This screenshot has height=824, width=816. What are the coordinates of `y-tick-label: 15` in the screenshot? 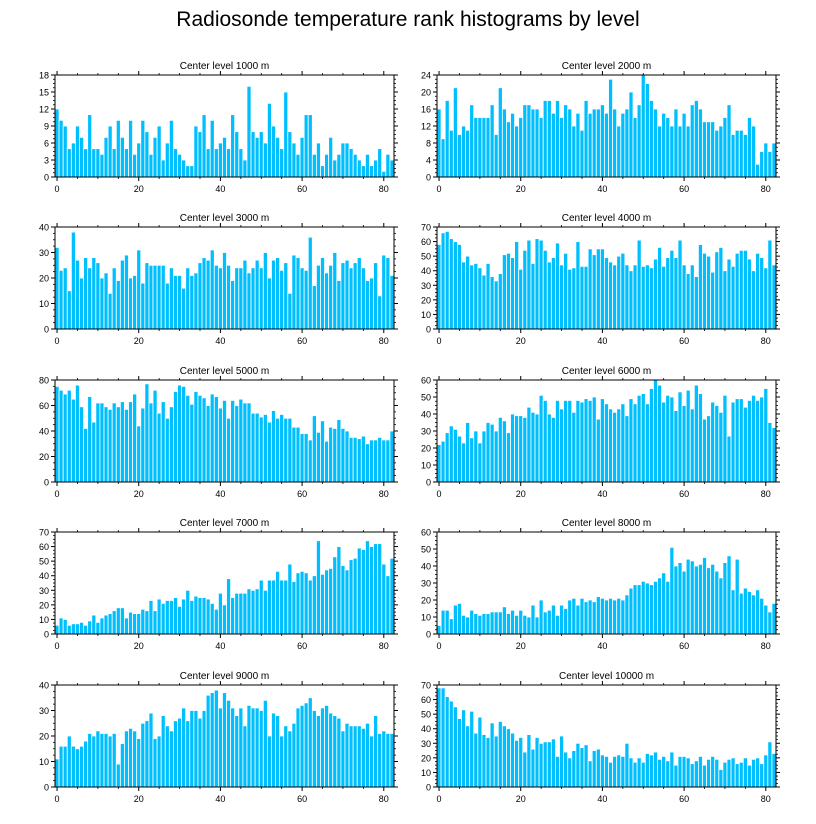 It's located at (44, 93).